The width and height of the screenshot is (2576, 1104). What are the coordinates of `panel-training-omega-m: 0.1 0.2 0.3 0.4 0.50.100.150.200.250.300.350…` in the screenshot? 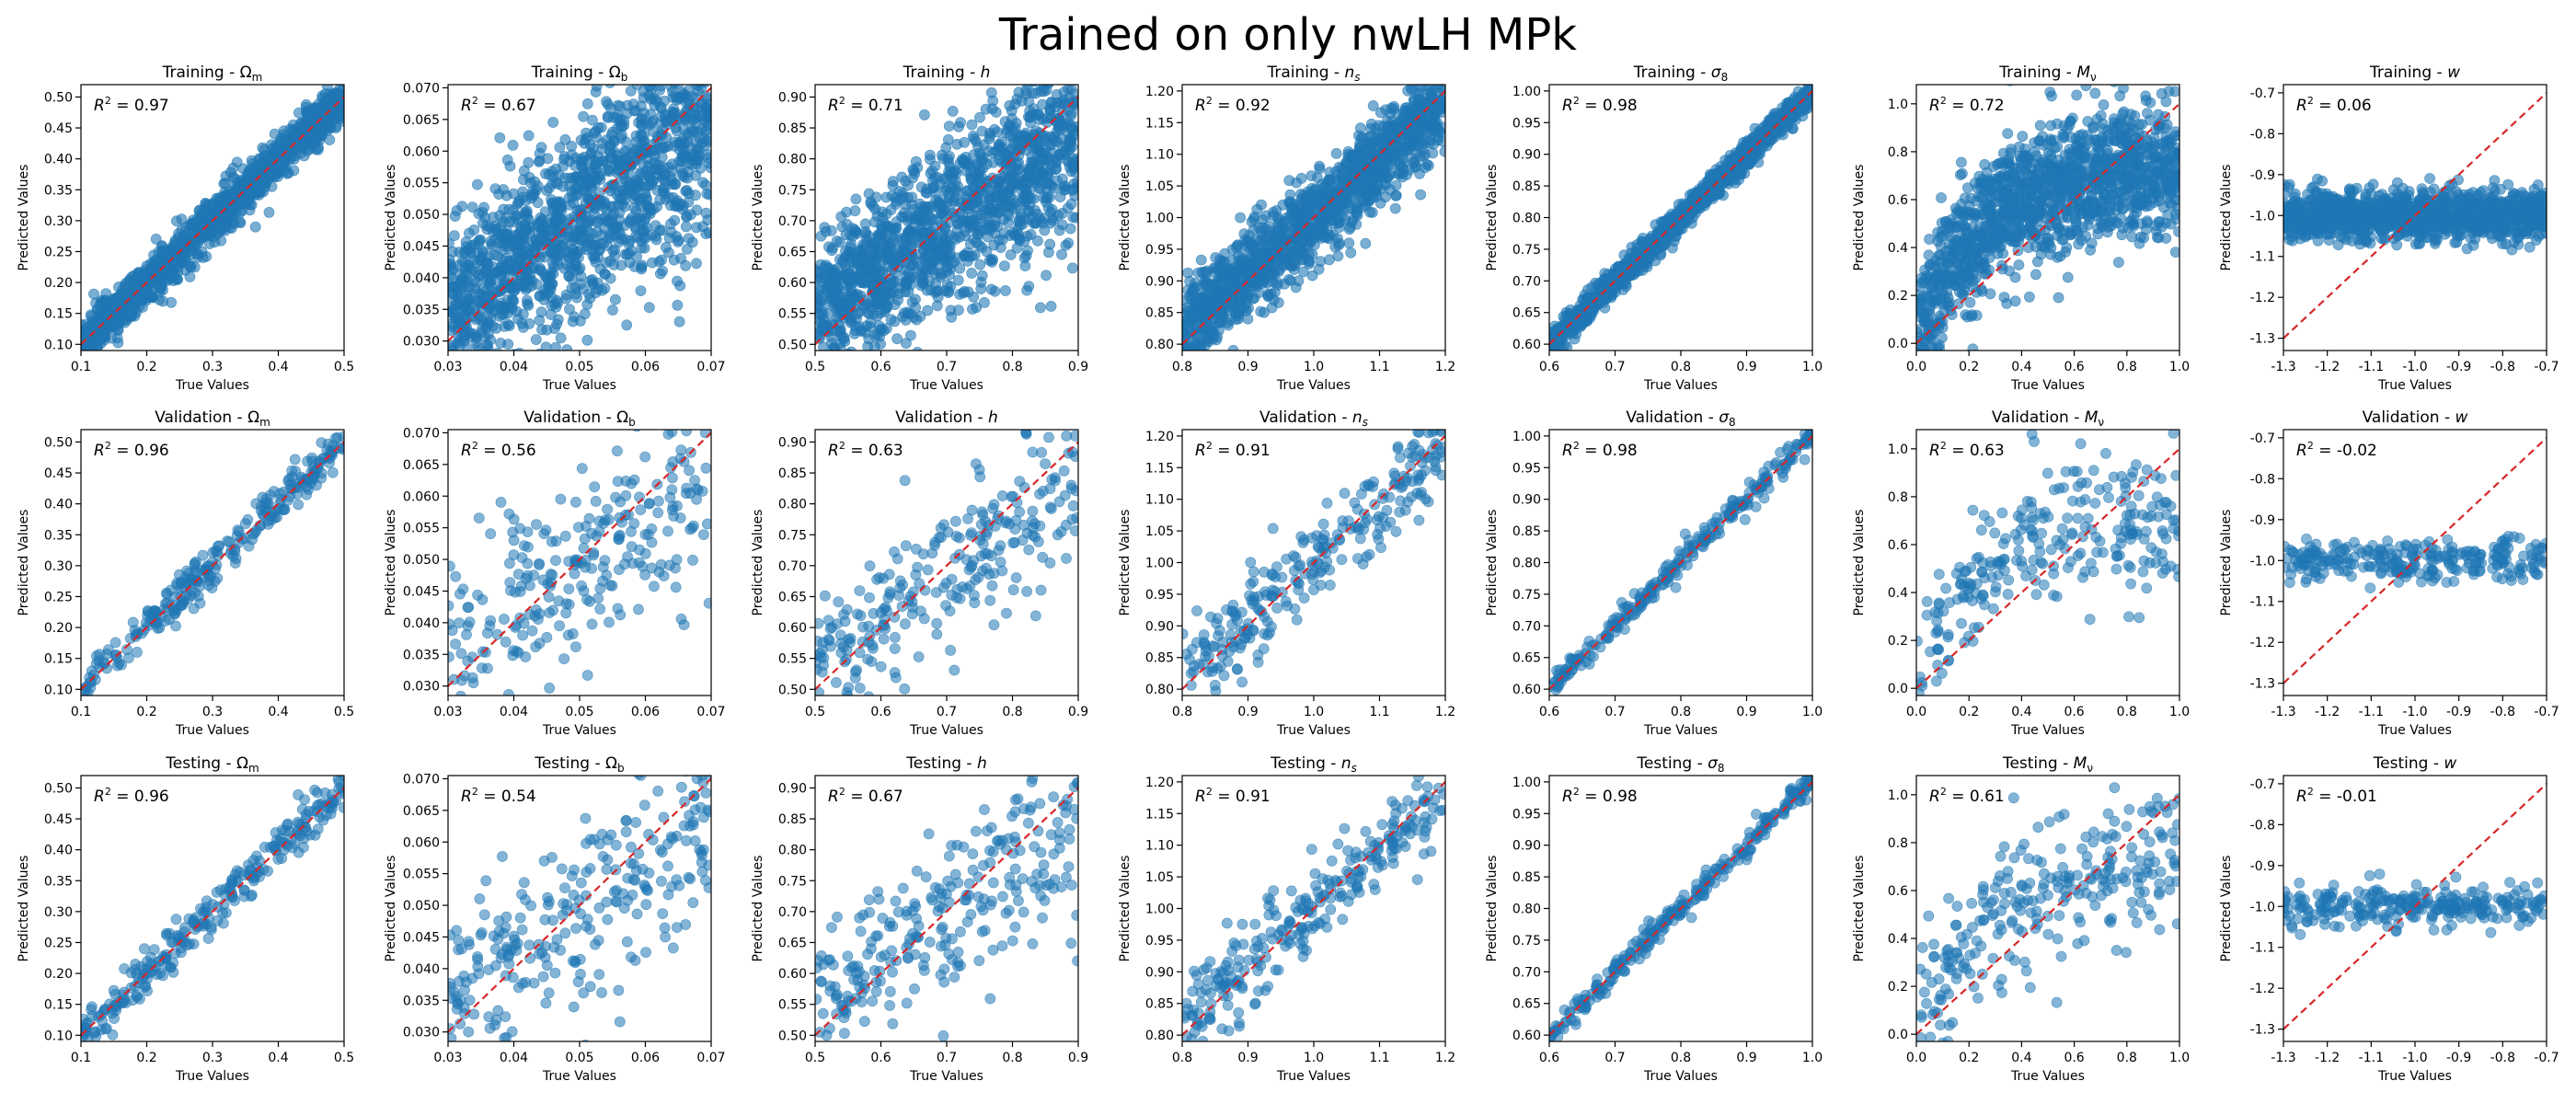 It's located at (185, 228).